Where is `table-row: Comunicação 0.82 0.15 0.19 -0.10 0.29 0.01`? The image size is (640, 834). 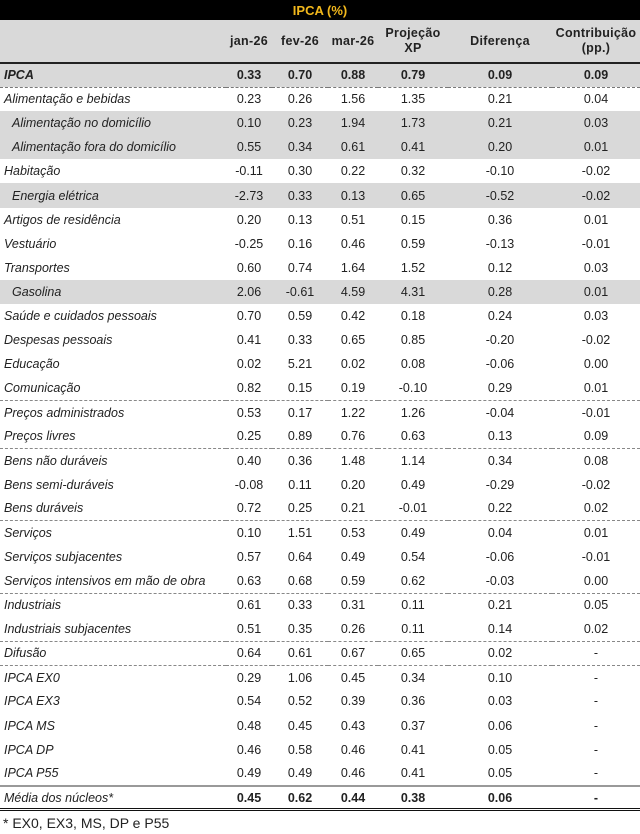
table-row: Comunicação 0.82 0.15 0.19 -0.10 0.29 0.01 is located at coordinates (320, 388).